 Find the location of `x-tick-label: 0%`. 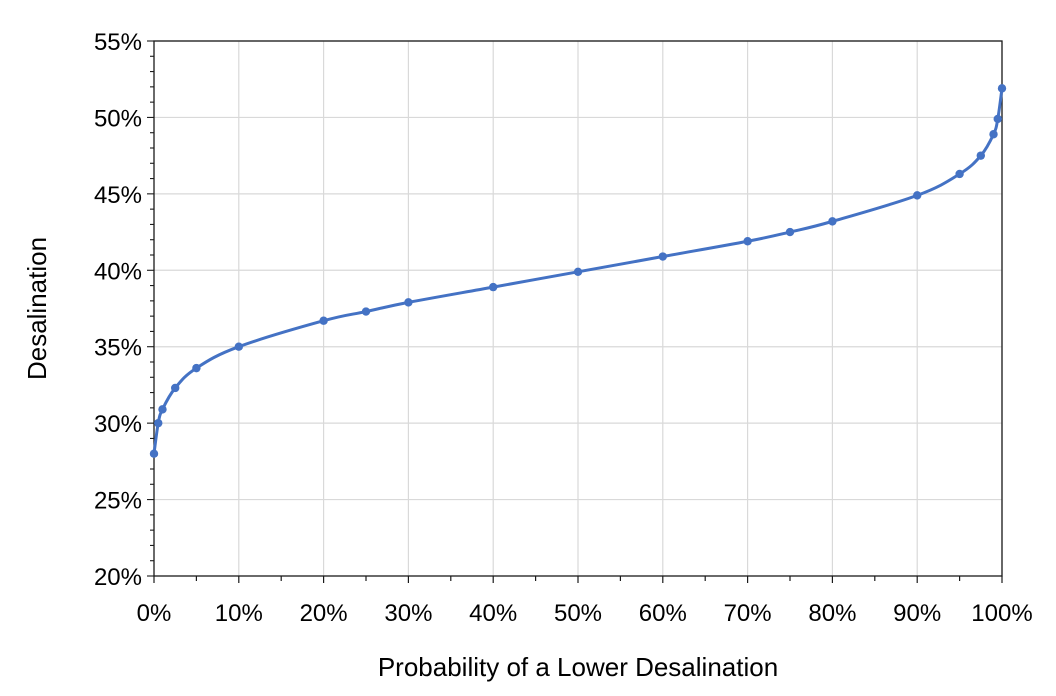

x-tick-label: 0% is located at coordinates (154, 613).